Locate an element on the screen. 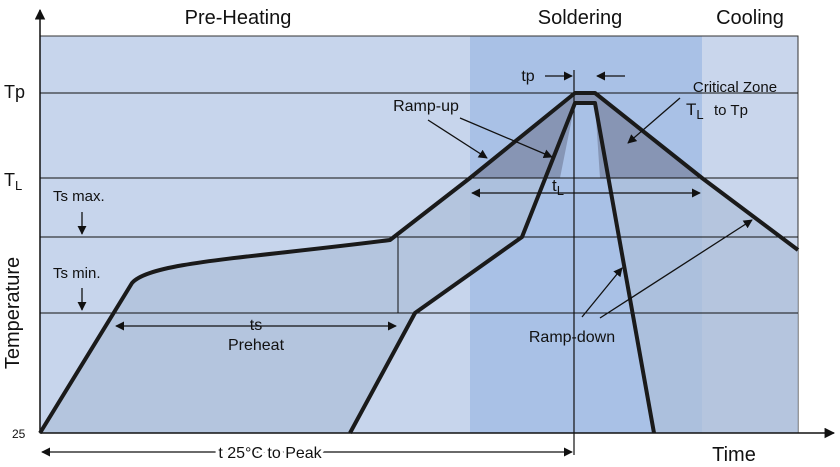 The image size is (840, 467). critical-zone-label: Critical Zone is located at coordinates (735, 87).